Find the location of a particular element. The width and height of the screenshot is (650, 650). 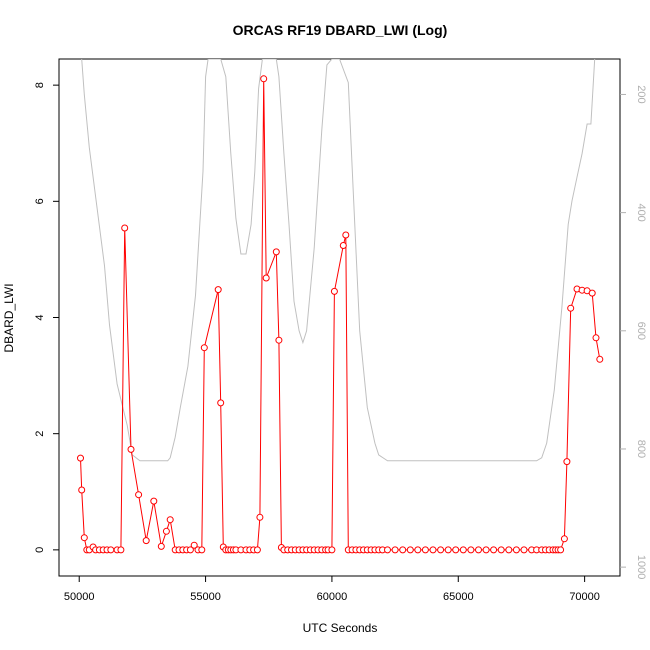

y-tick-label: 6 is located at coordinates (40, 201).